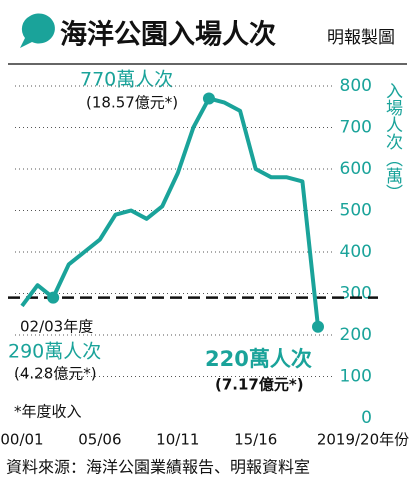  I want to click on title-icon, so click(37, 30).